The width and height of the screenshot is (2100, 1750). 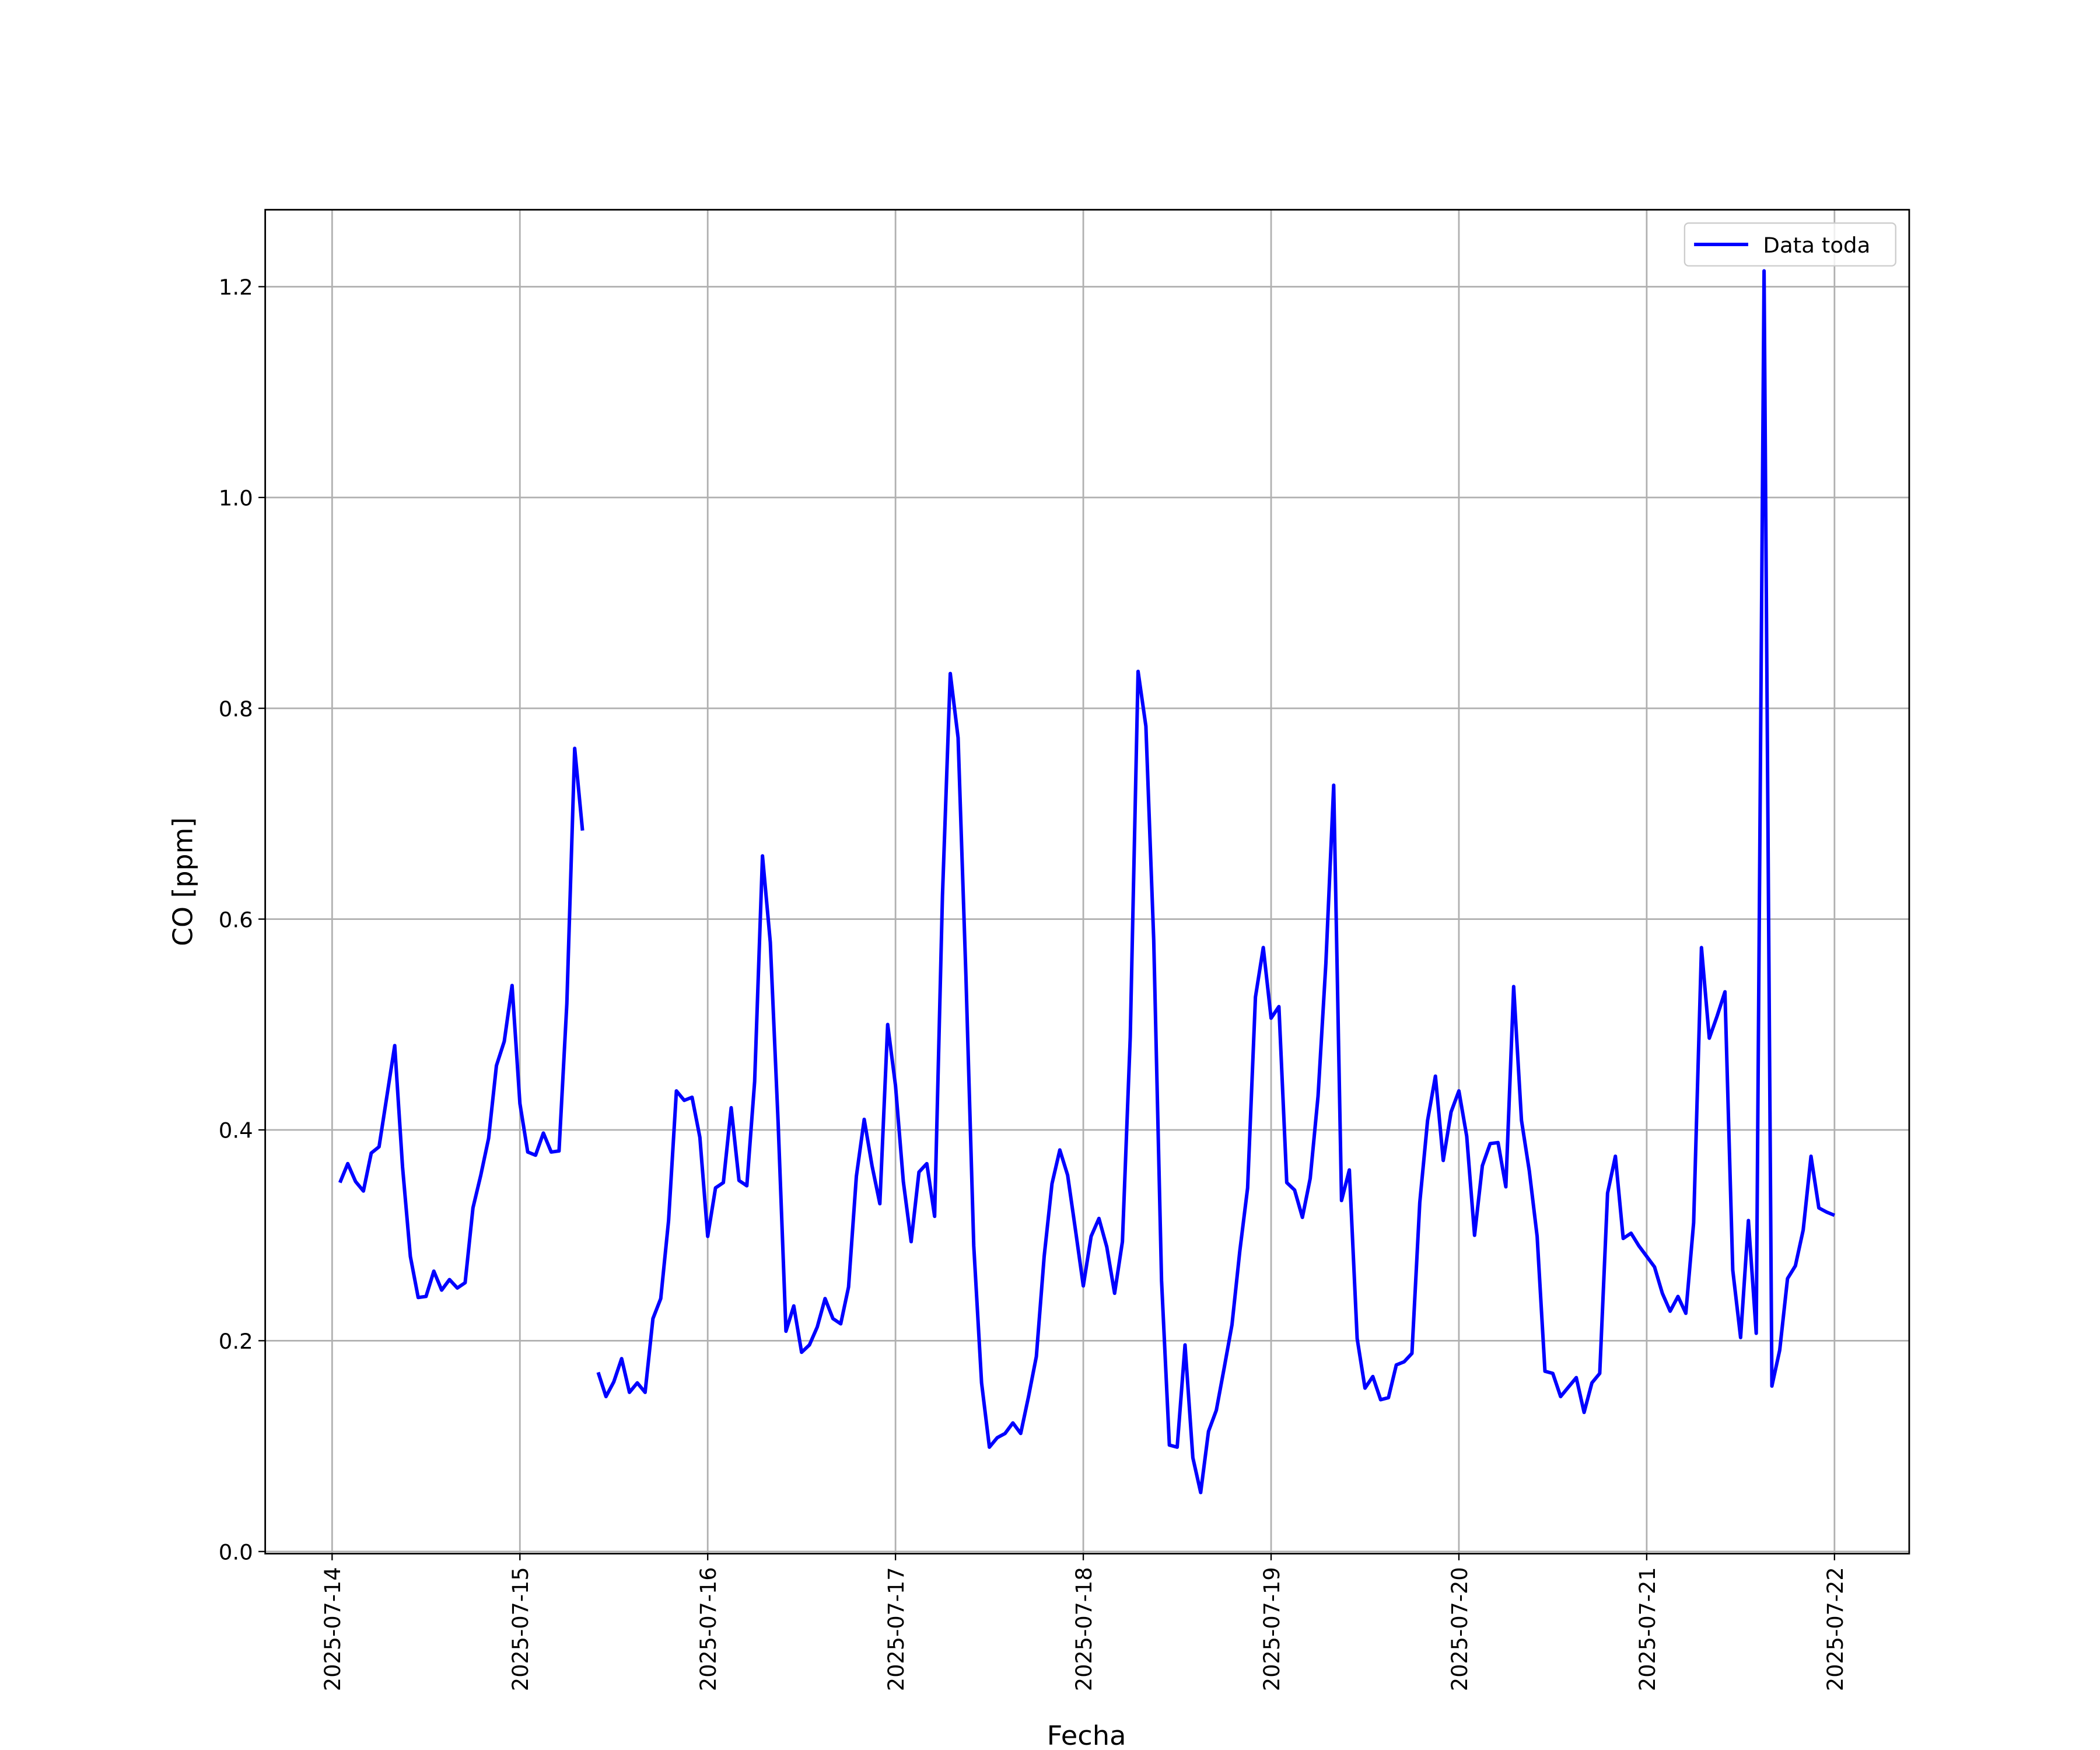 I want to click on x-tick-label: 2025-07-20, so click(x=1459, y=1629).